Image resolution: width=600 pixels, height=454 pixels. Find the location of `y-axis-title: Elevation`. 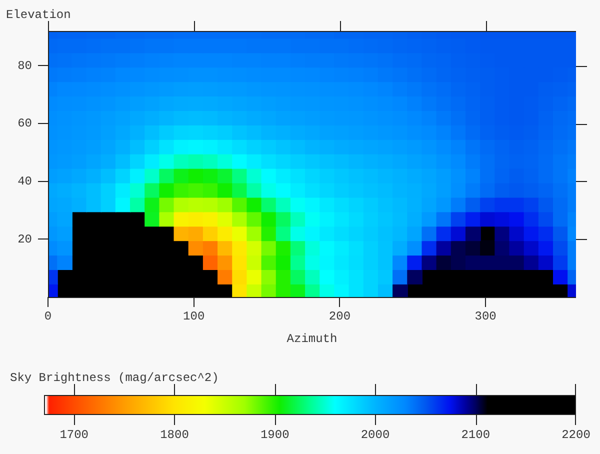

y-axis-title: Elevation is located at coordinates (38, 15).